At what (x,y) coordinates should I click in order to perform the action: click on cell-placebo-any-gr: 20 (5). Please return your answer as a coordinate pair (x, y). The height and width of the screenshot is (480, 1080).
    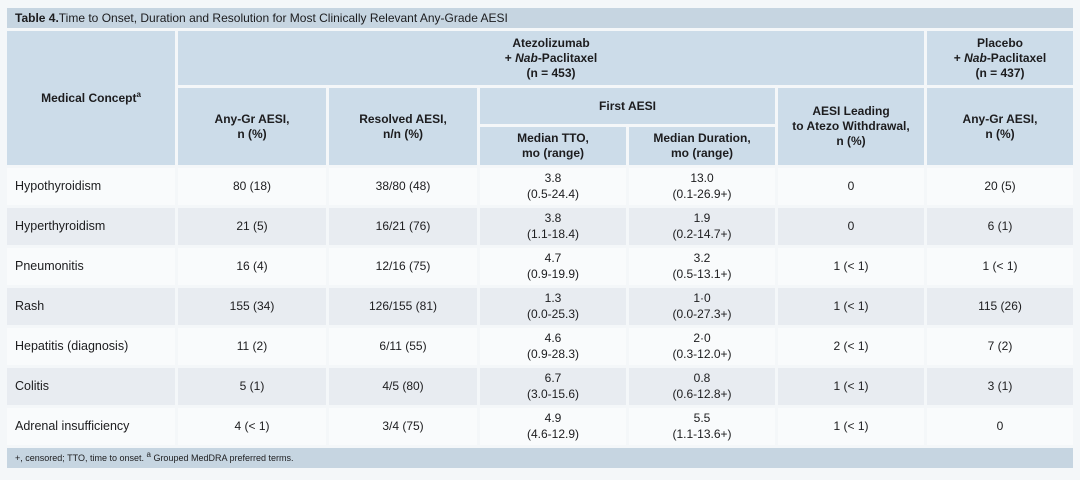
    Looking at the image, I should click on (1000, 186).